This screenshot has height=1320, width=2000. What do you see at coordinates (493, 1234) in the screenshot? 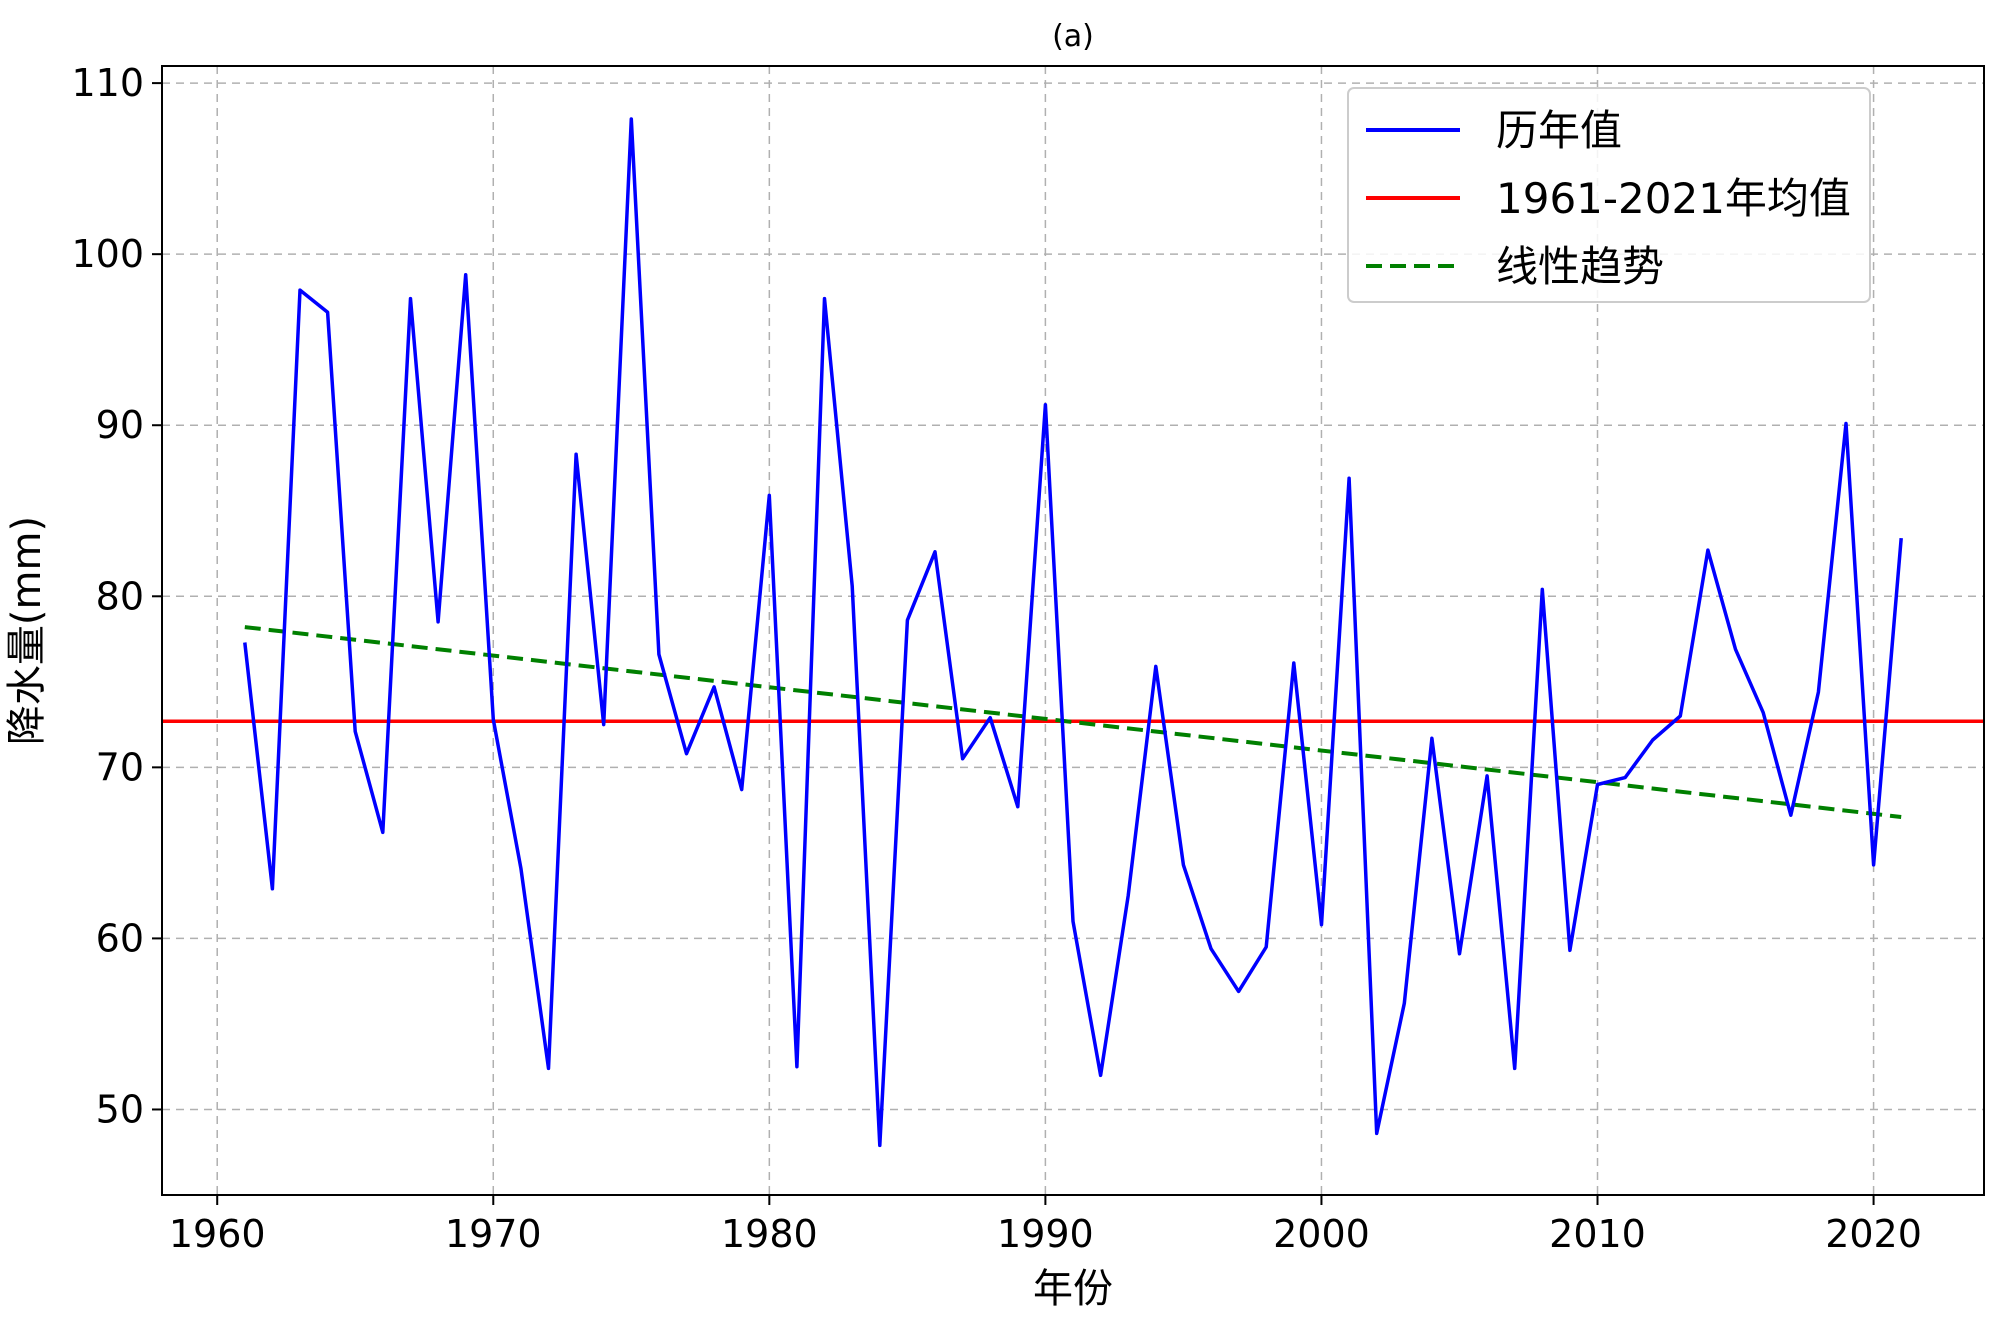
I see `x-tick-label: 1970` at bounding box center [493, 1234].